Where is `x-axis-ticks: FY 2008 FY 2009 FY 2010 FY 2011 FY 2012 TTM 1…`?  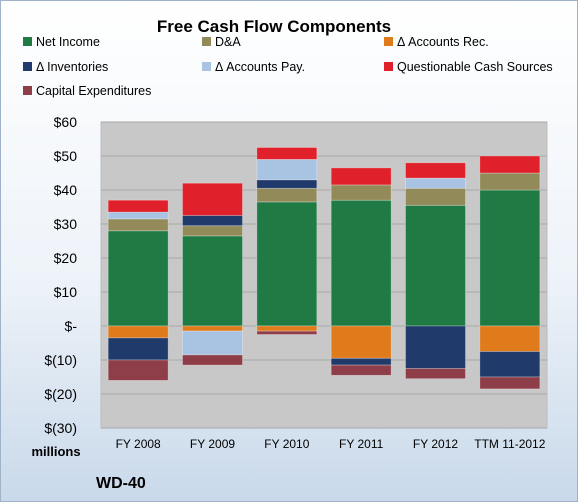
x-axis-ticks: FY 2008 FY 2009 FY 2010 FY 2011 FY 2012 TTM 1… is located at coordinates (331, 444).